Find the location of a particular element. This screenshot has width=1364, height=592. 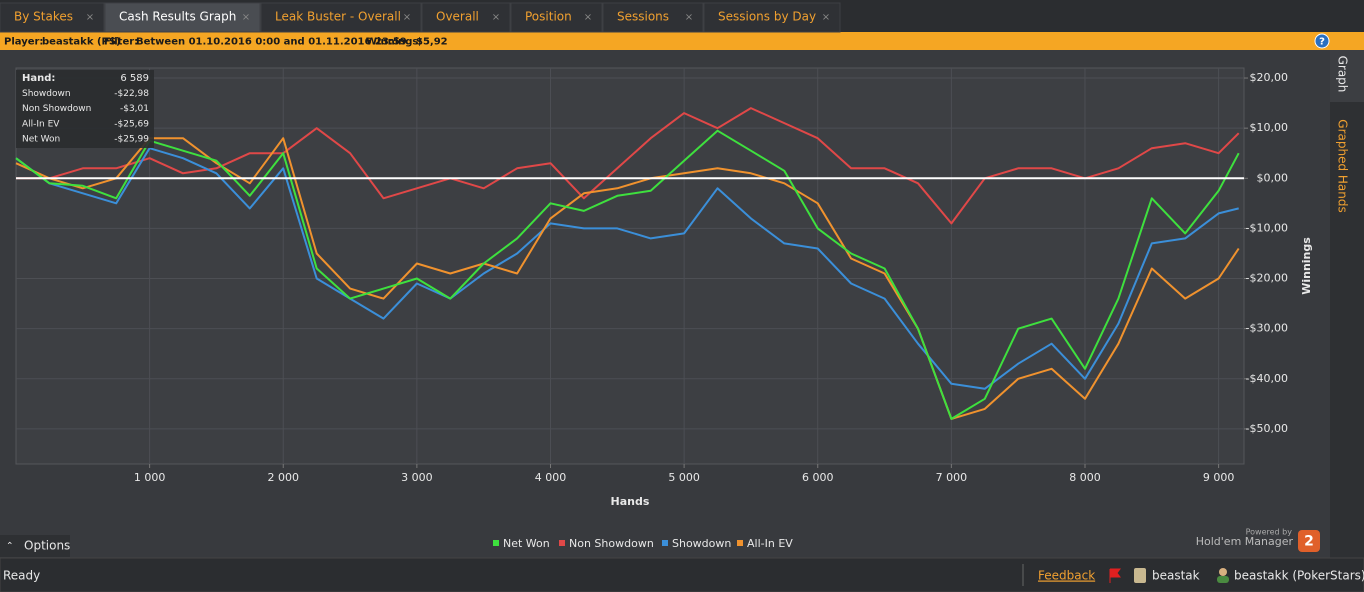

y-tick-label: -$50,00 is located at coordinates (1267, 428).